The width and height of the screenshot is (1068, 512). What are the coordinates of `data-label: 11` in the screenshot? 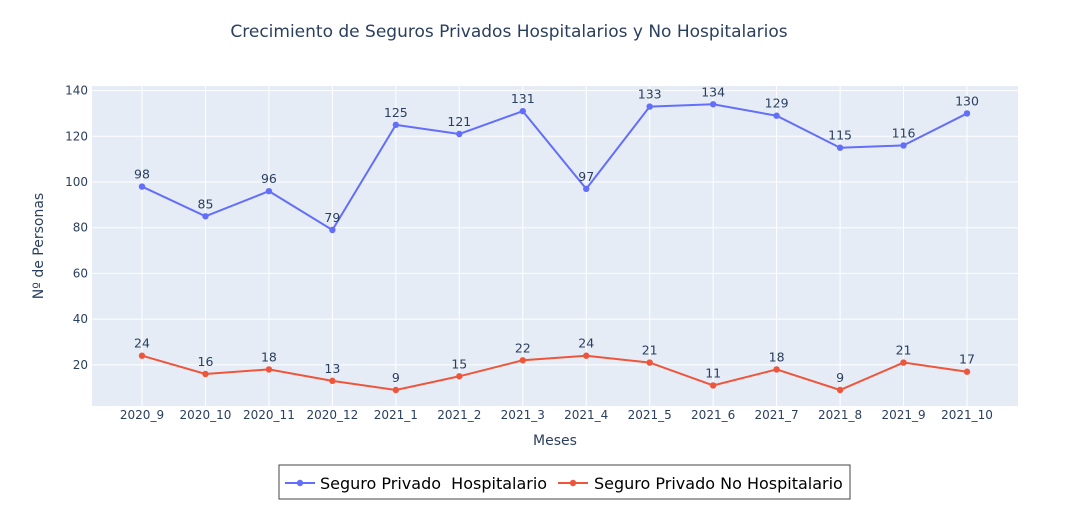 It's located at (713, 372).